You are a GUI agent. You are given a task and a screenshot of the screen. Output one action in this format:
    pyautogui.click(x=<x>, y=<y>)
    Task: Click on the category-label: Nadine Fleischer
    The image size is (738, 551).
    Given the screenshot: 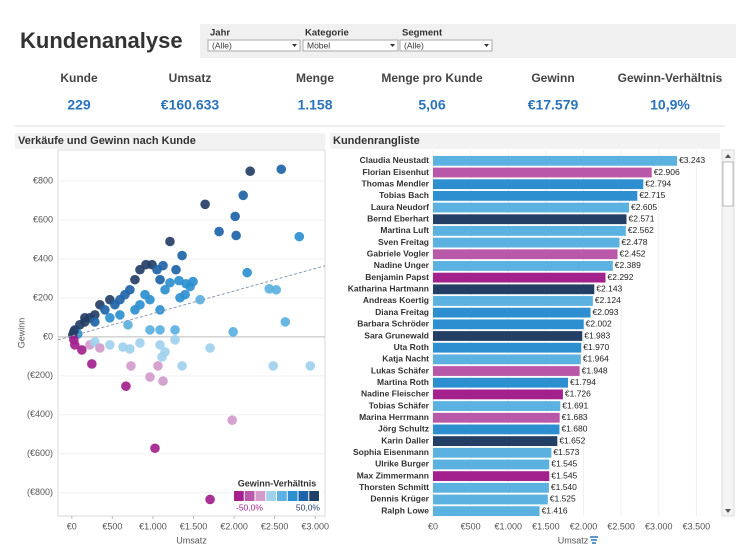 What is the action you would take?
    pyautogui.click(x=395, y=394)
    